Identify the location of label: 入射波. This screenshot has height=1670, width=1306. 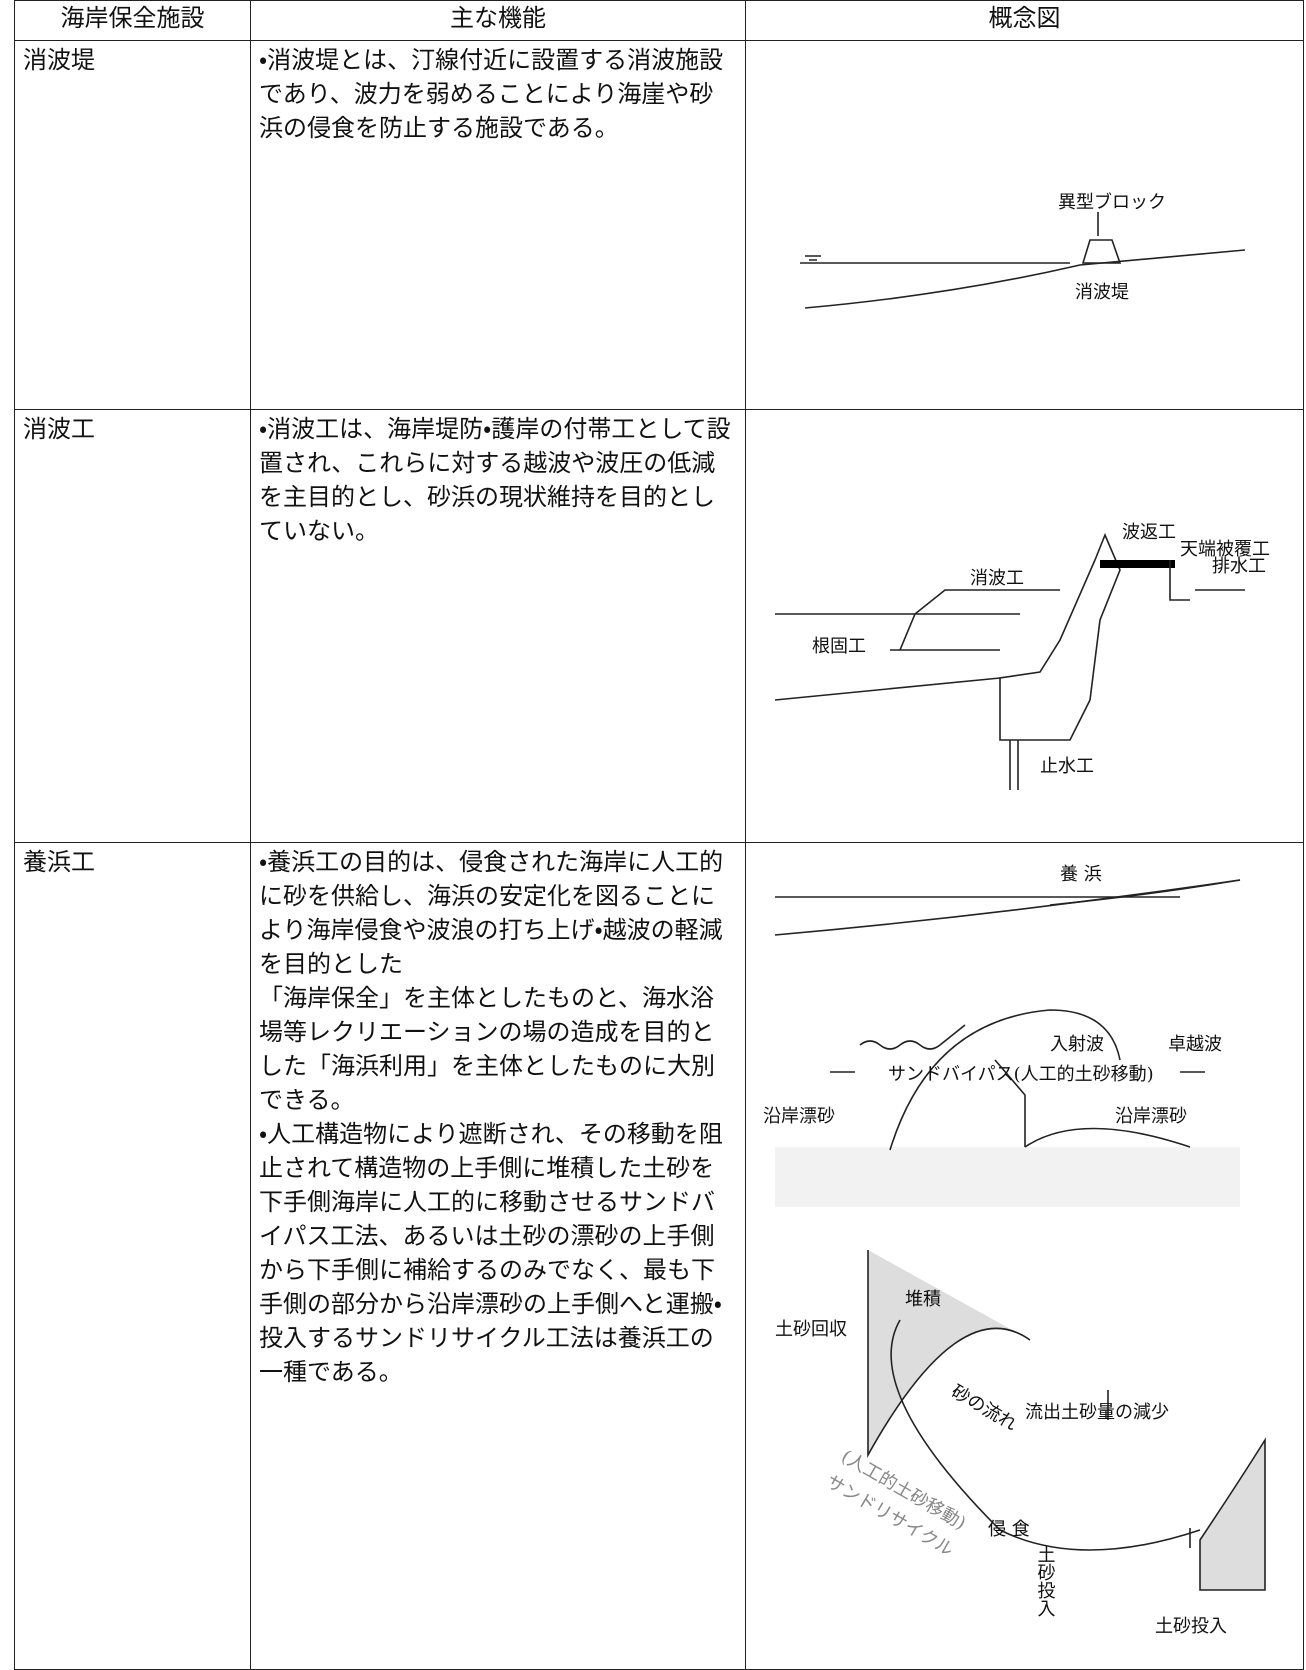
(1077, 1044).